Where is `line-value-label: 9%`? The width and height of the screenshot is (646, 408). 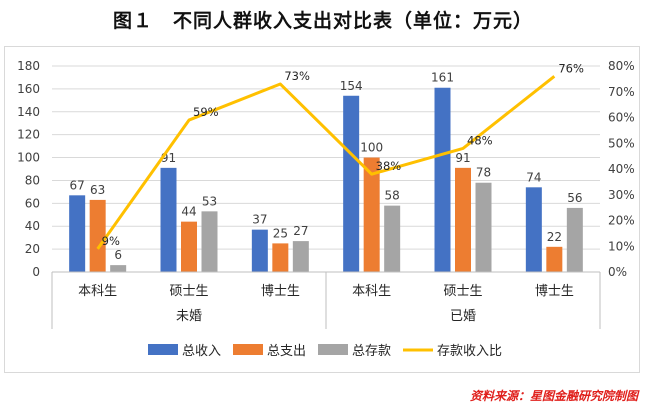 line-value-label: 9% is located at coordinates (111, 241).